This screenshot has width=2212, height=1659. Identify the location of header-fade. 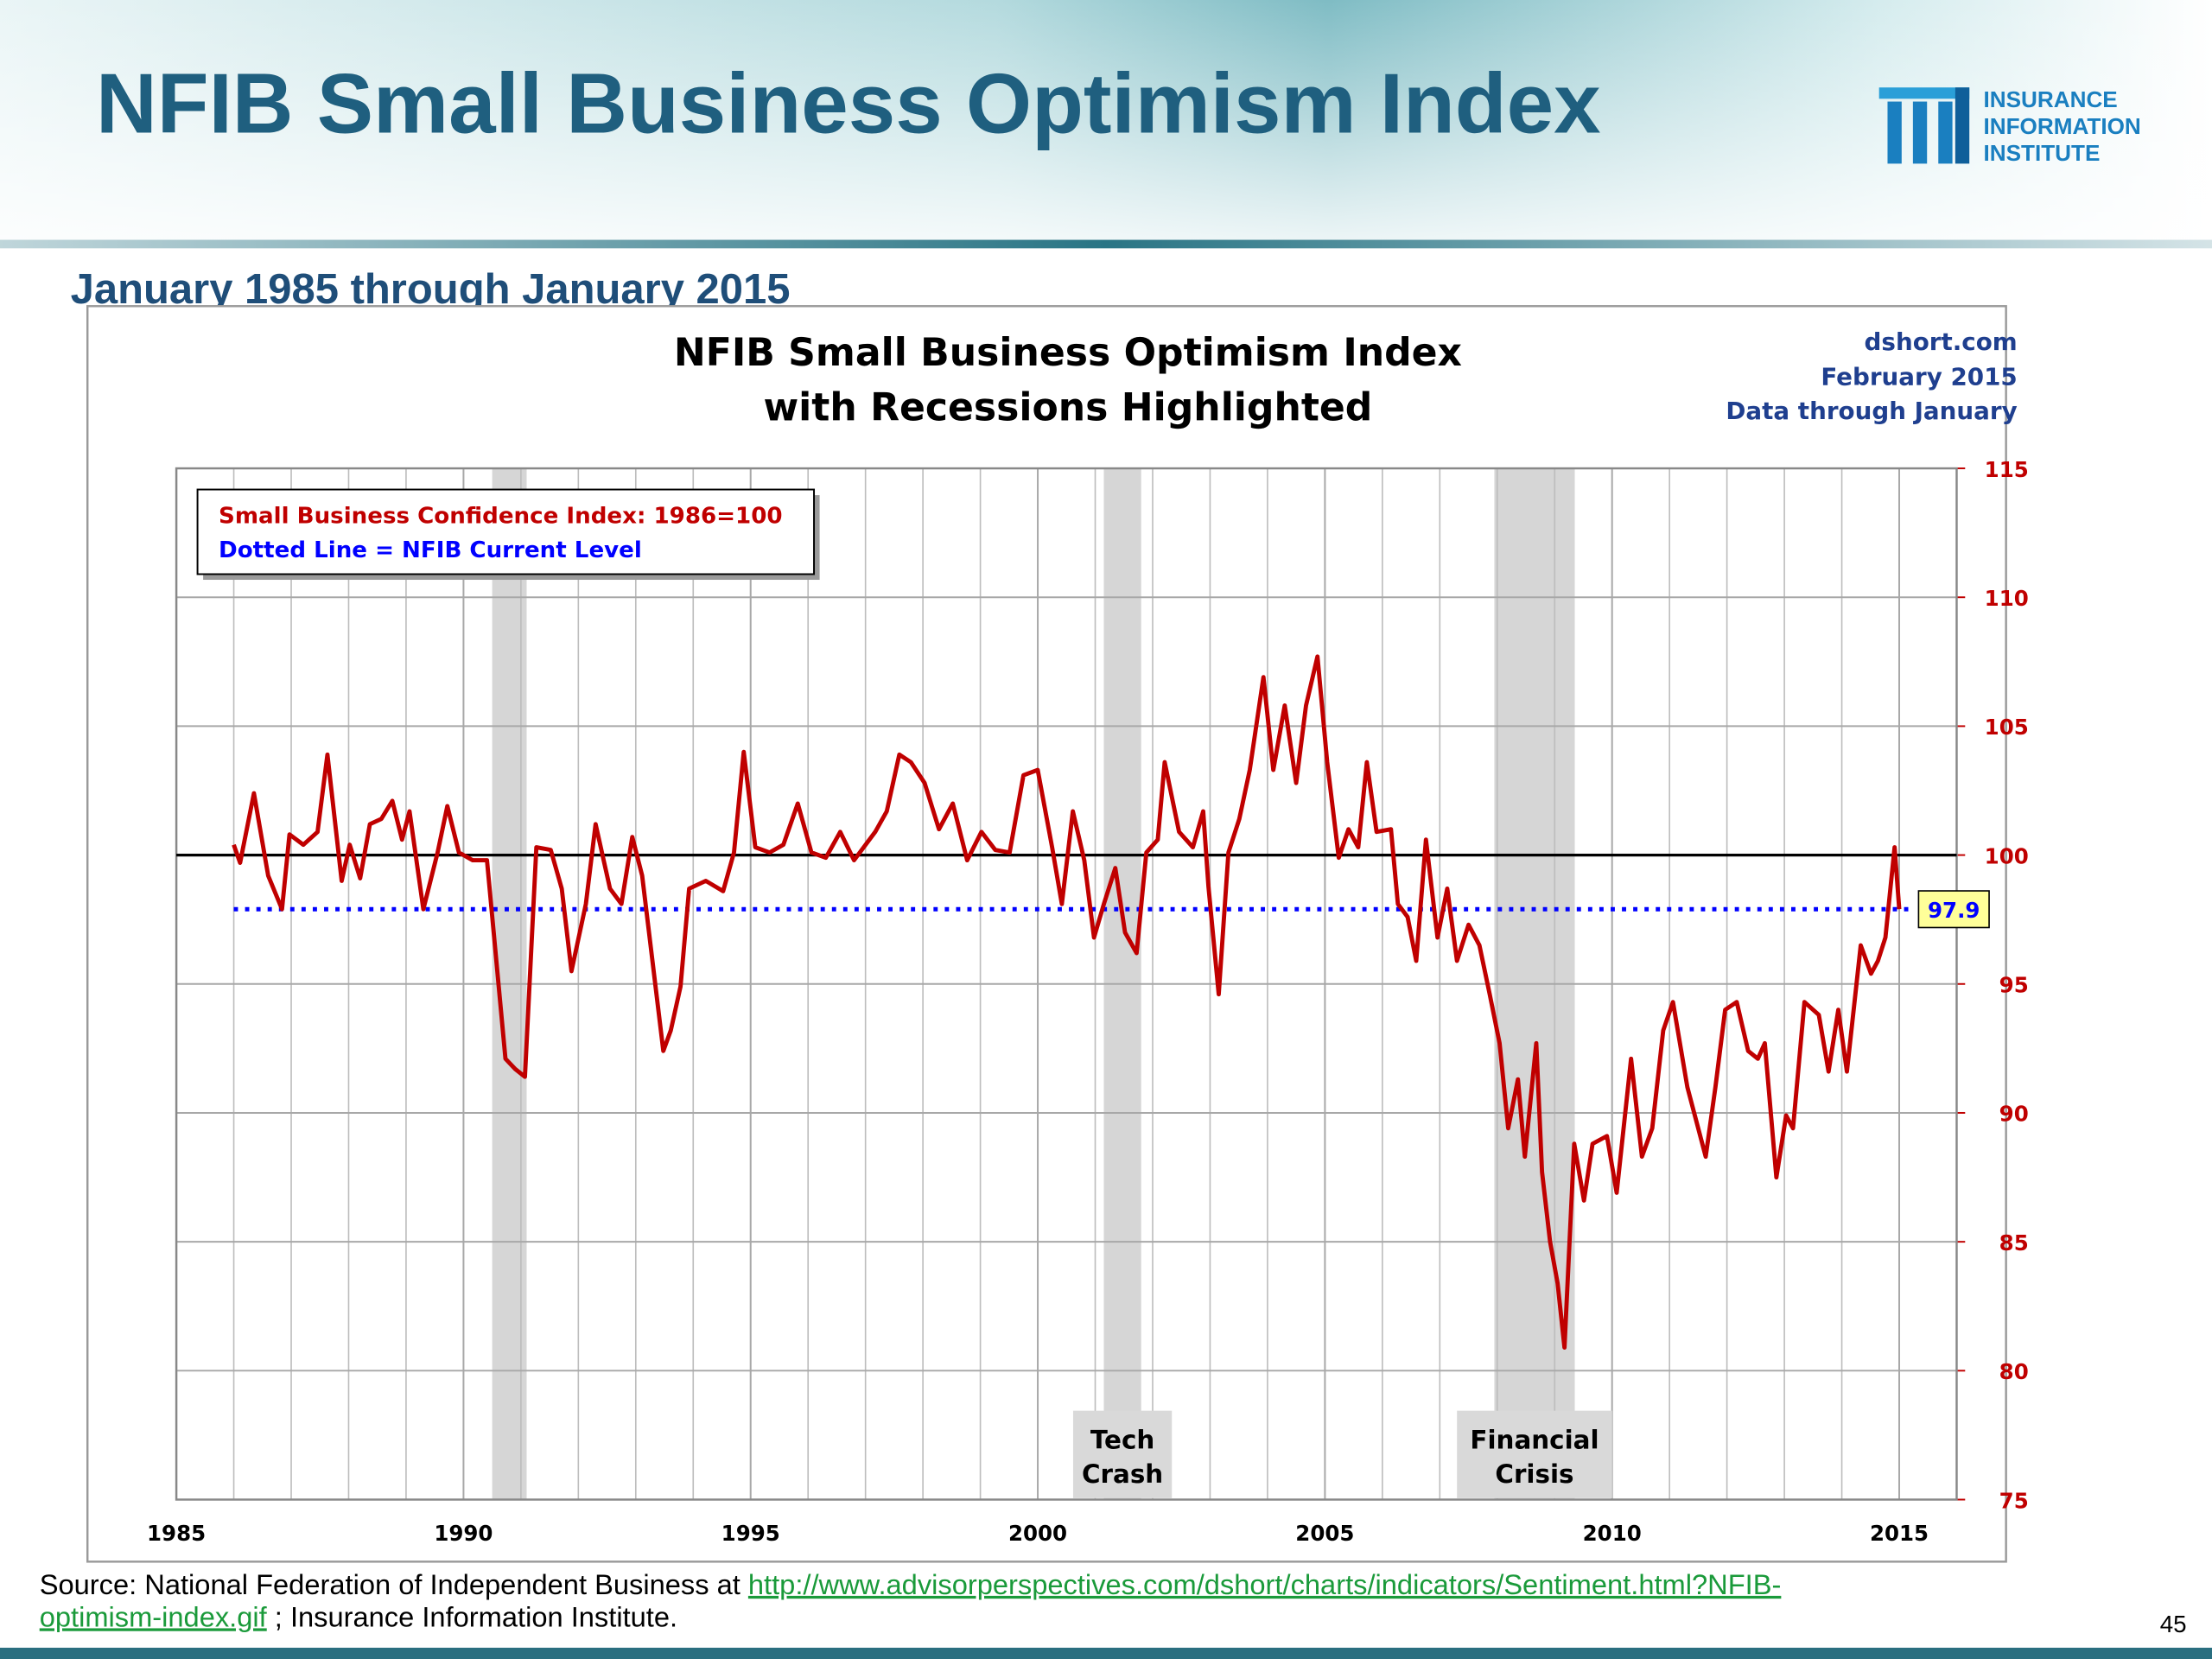
(1106, 120).